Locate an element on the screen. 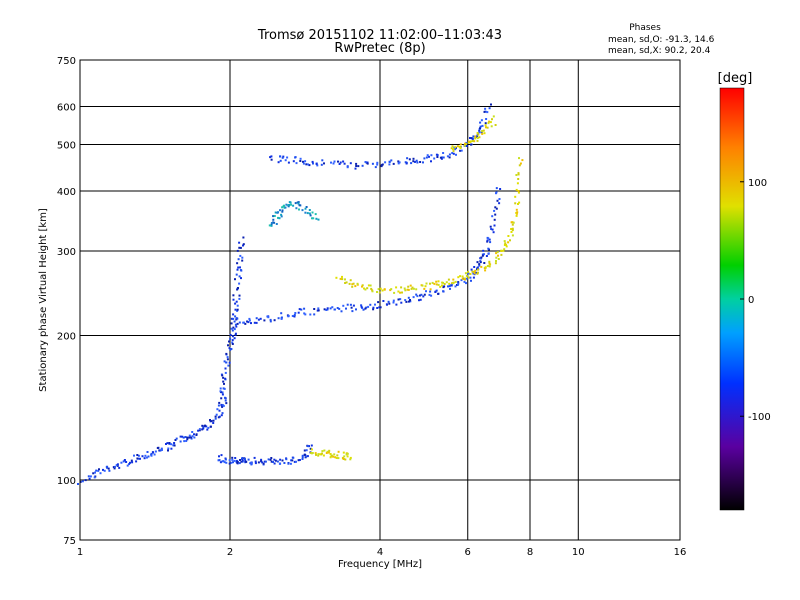 Image resolution: width=800 pixels, height=600 pixels. stats-title: Phases is located at coordinates (645, 28).